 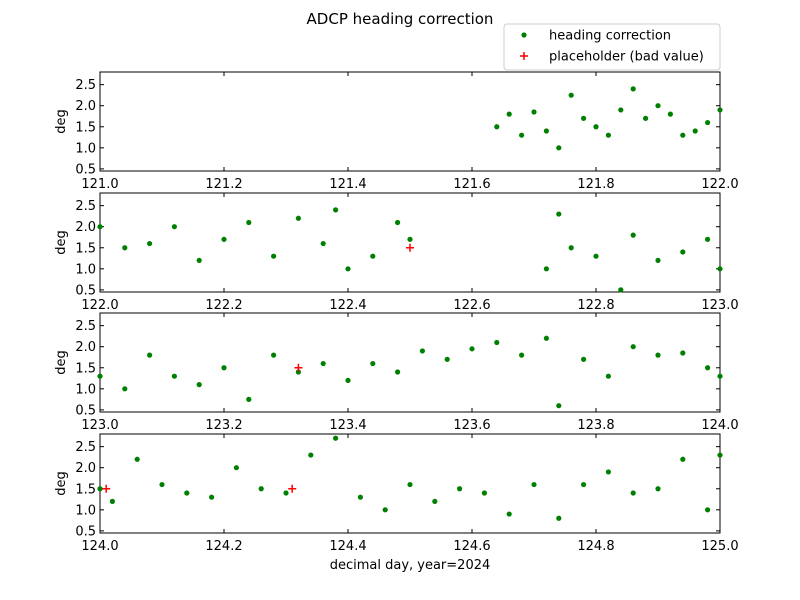 What do you see at coordinates (595, 546) in the screenshot?
I see `x-tick-label: 124.8` at bounding box center [595, 546].